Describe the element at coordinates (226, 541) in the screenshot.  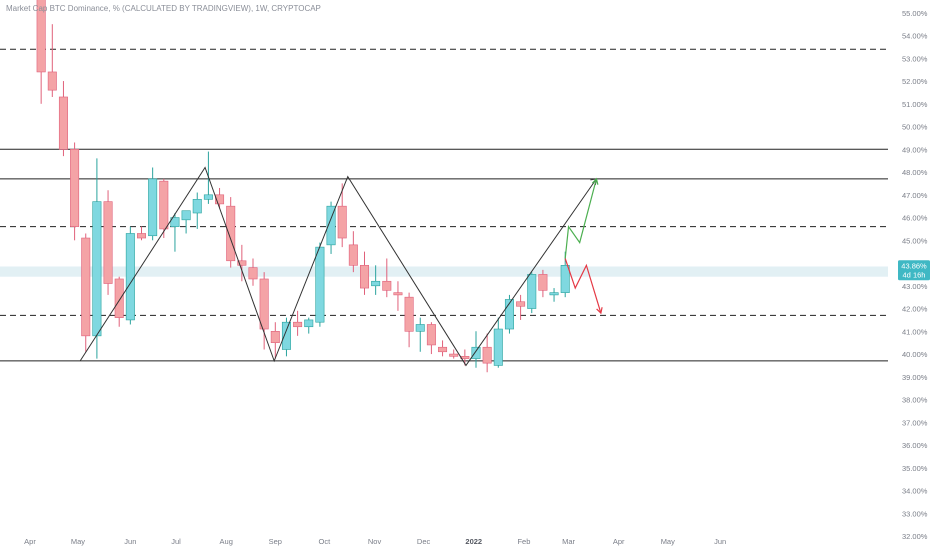
I see `x-tick-label: Aug` at that location.